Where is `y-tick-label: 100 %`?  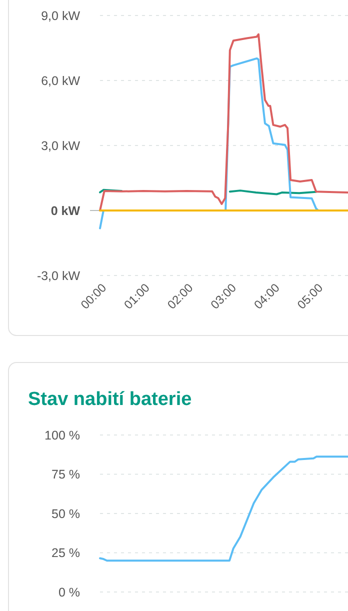
y-tick-label: 100 % is located at coordinates (62, 435).